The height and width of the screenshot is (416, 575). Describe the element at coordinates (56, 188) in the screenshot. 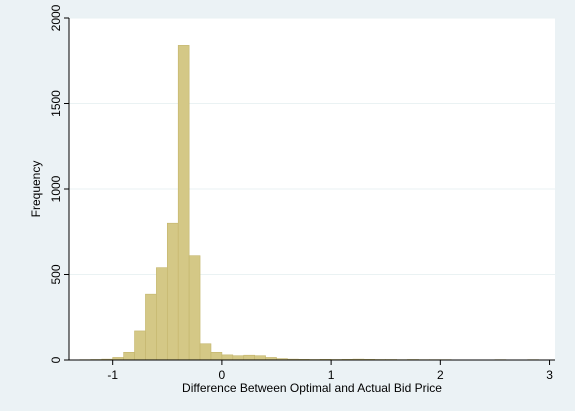

I see `y-tick-label: 1000` at that location.